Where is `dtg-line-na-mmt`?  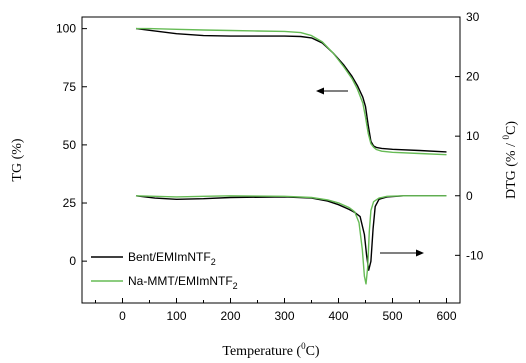
dtg-line-na-mmt is located at coordinates (291, 240).